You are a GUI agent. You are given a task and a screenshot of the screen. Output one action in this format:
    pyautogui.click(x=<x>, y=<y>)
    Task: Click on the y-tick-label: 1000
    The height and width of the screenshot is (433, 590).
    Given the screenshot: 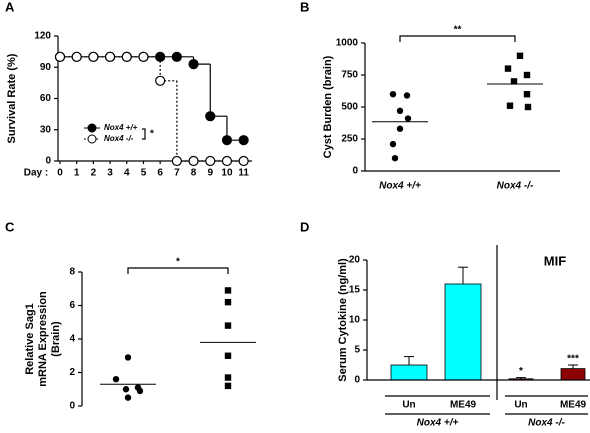 What is the action you would take?
    pyautogui.click(x=347, y=43)
    